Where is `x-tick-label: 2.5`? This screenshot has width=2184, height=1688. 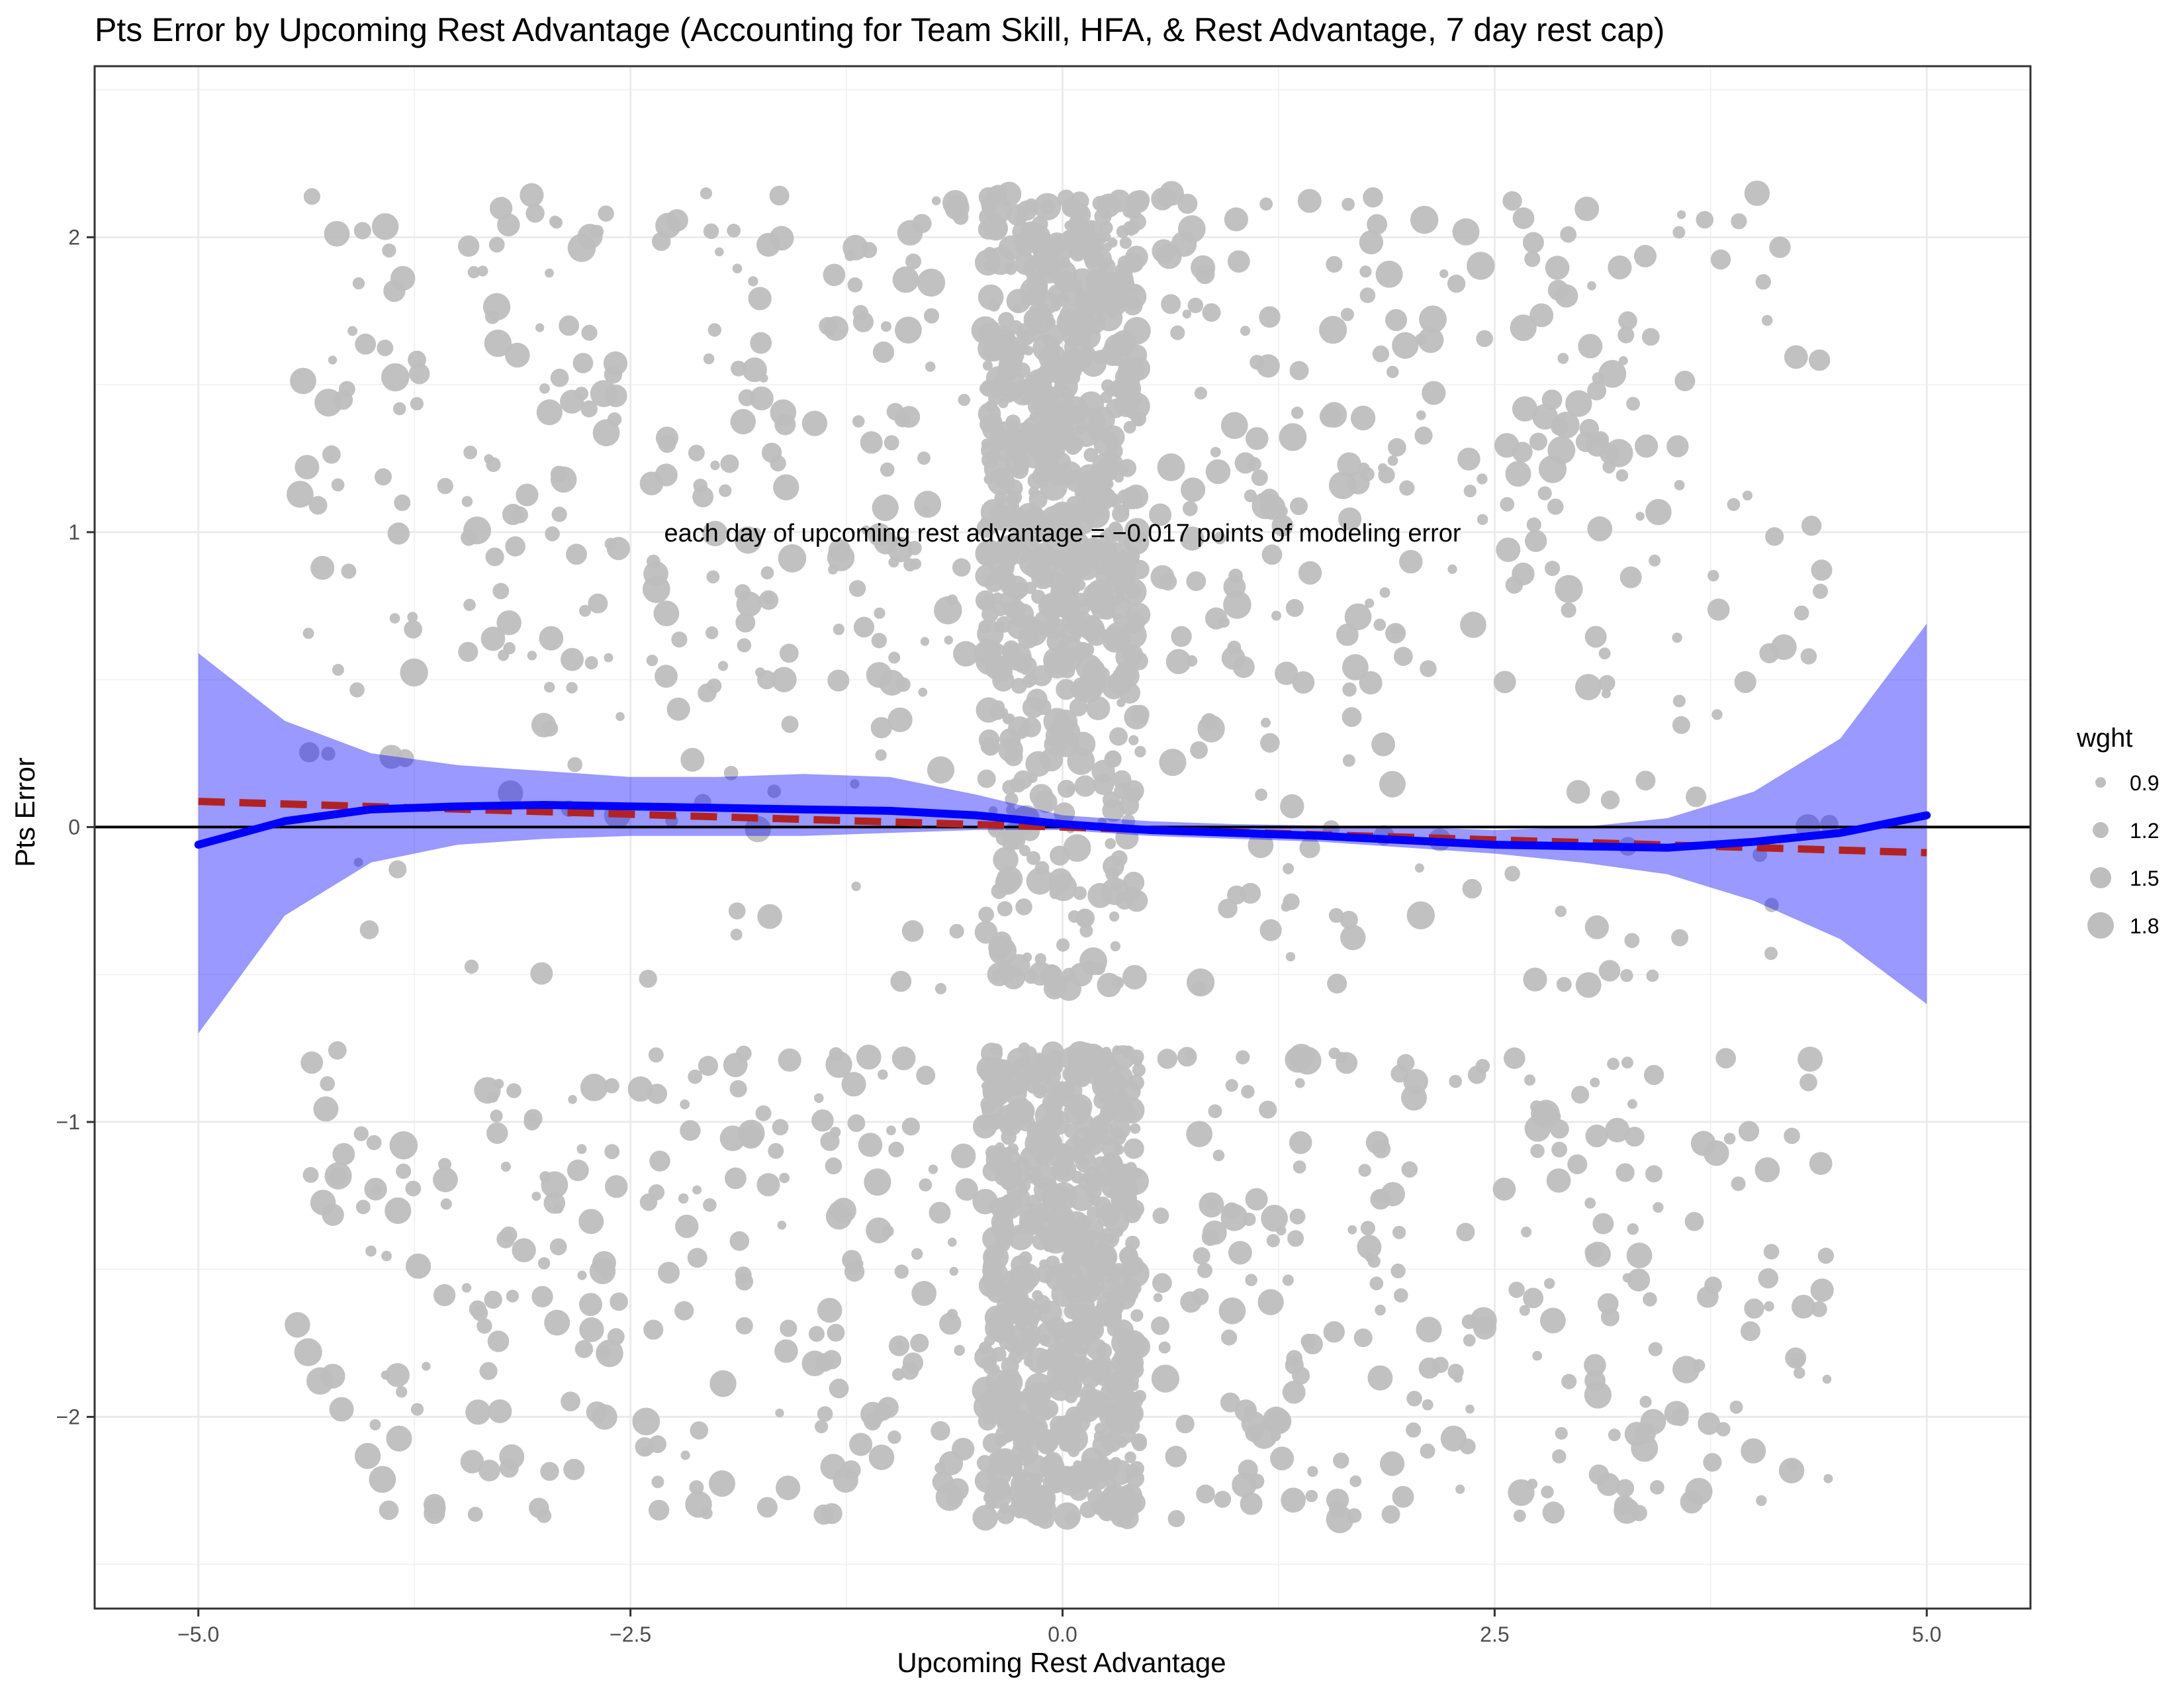
x-tick-label: 2.5 is located at coordinates (1494, 1634).